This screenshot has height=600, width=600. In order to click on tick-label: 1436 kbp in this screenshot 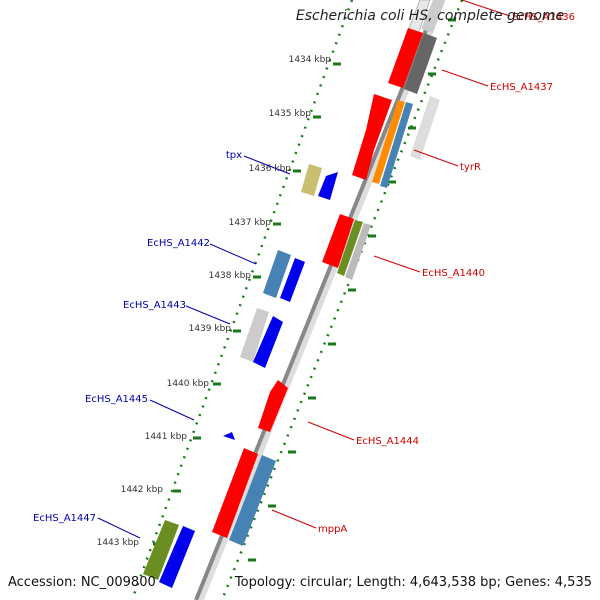, I will do `click(270, 169)`.